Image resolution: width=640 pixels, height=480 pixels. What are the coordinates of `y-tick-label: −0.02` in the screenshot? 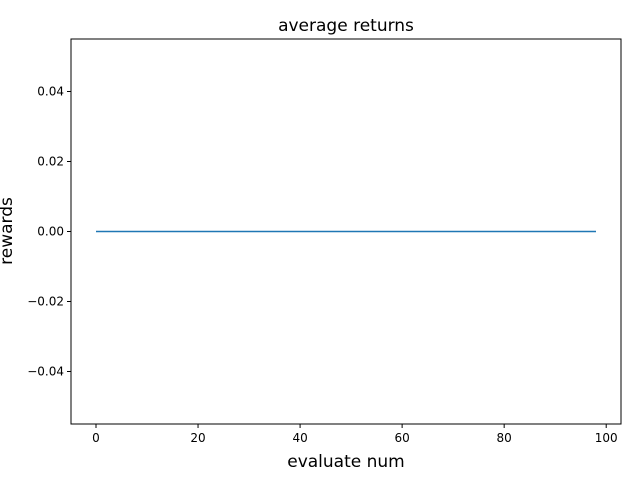 It's located at (45, 302).